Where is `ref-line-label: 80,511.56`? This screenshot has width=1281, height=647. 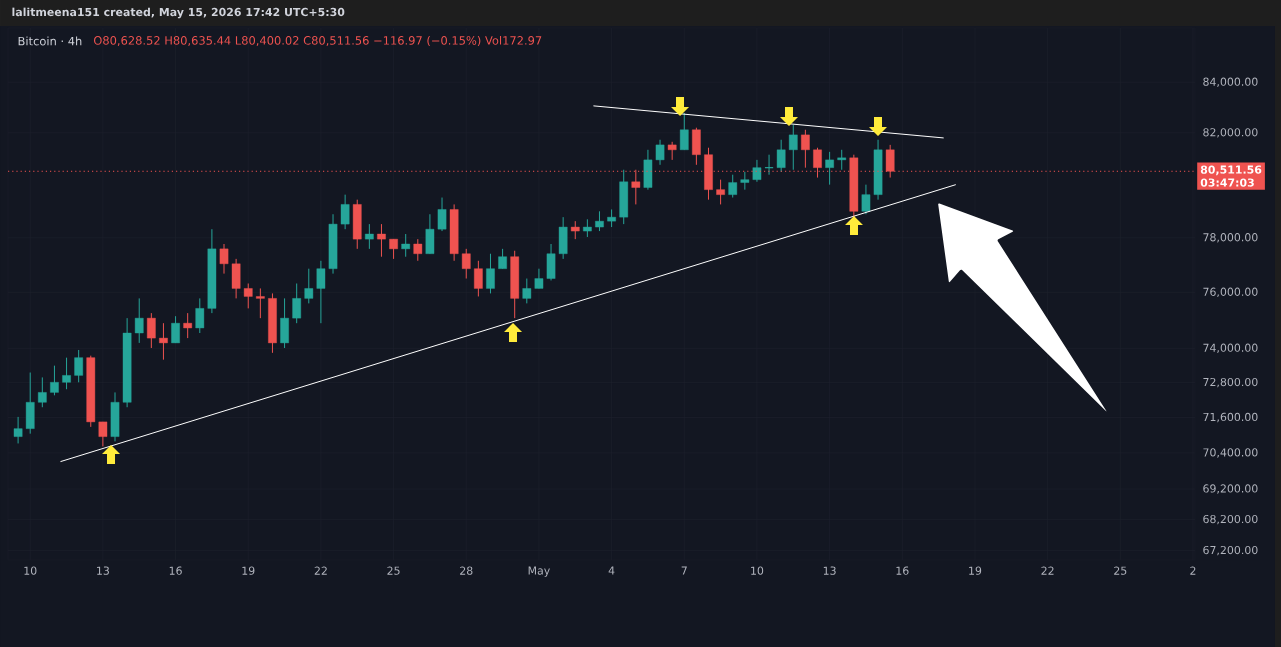 ref-line-label: 80,511.56 is located at coordinates (1231, 170).